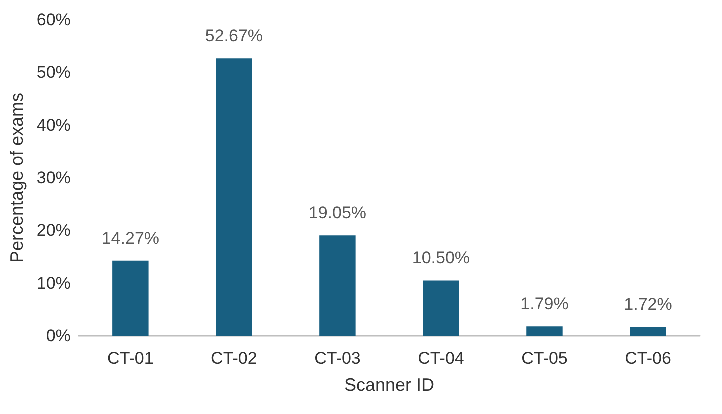 This screenshot has width=722, height=414. I want to click on x-axis-title: Scanner ID, so click(389, 385).